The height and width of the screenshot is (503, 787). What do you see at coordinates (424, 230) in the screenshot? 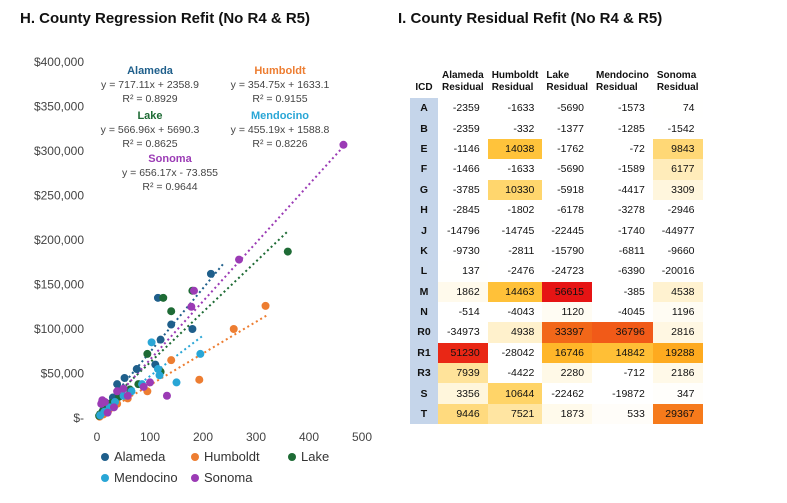
I see `icd-cell: J` at bounding box center [424, 230].